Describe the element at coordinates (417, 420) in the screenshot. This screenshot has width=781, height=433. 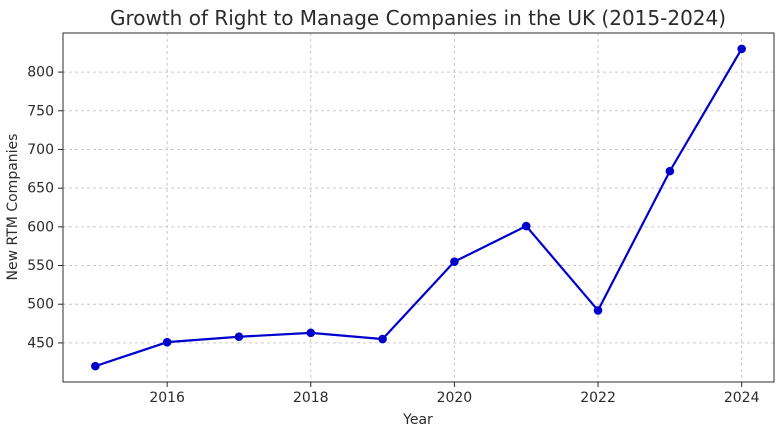
I see `x-axis-label: Year` at that location.